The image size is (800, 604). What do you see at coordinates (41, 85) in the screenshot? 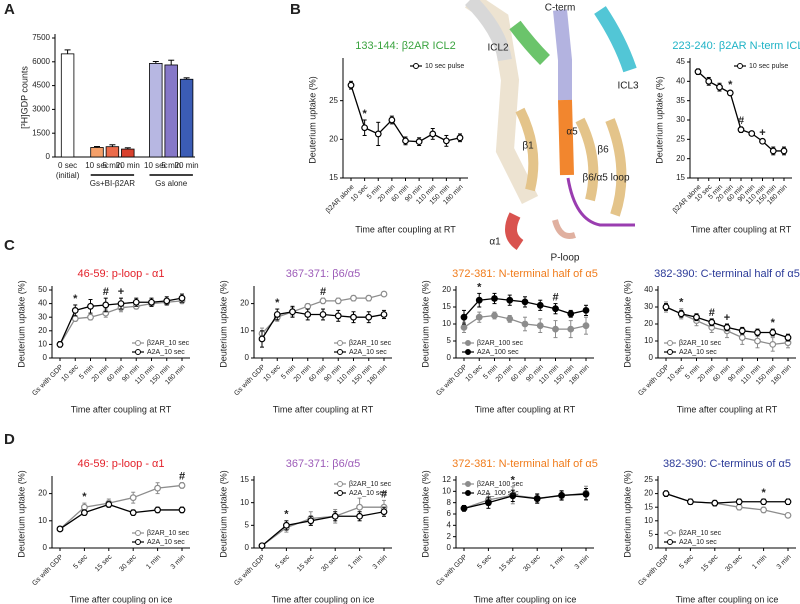
I see `y-tick-label: 4500` at bounding box center [41, 85].